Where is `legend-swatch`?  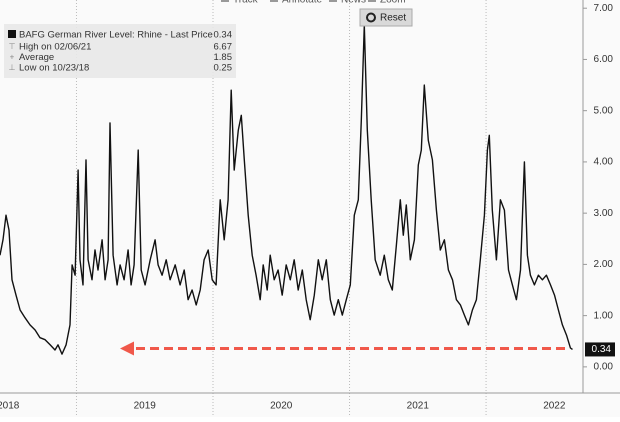 legend-swatch is located at coordinates (12, 34).